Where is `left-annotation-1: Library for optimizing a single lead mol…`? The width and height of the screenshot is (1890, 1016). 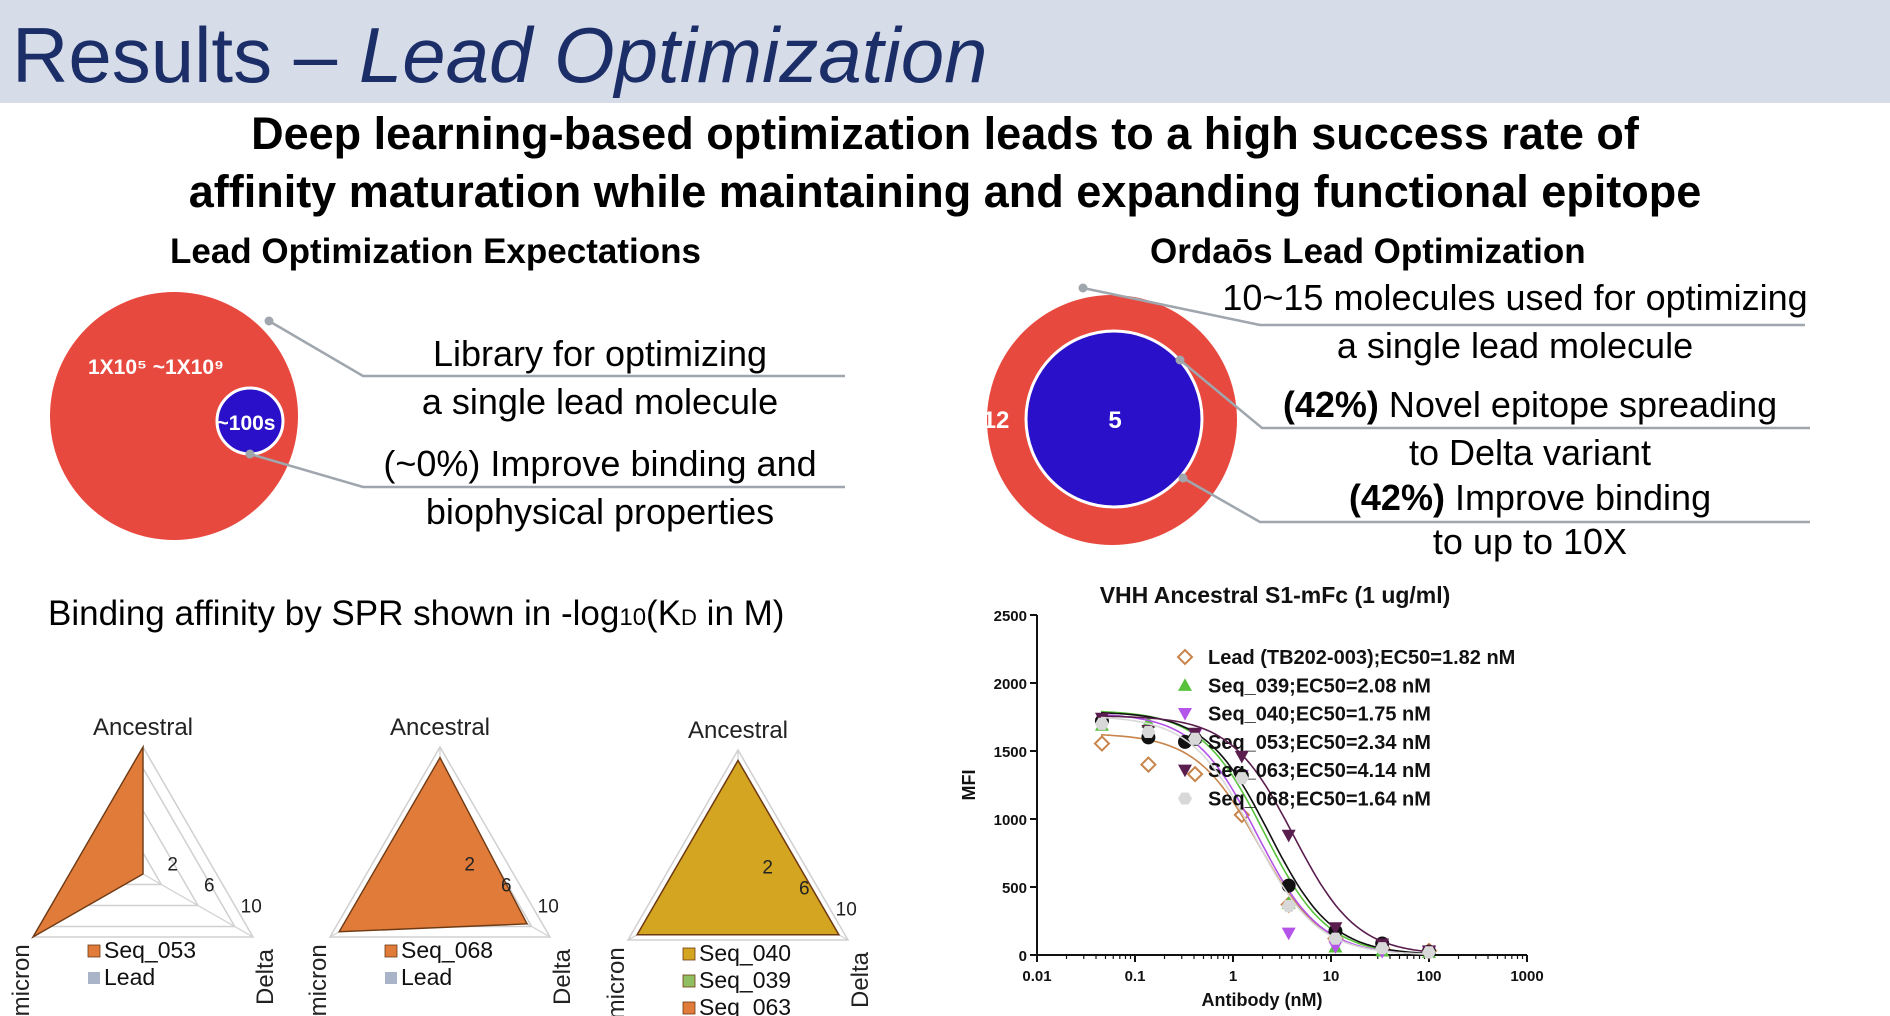
left-annotation-1: Library for optimizing a single lead mol… is located at coordinates (600, 378).